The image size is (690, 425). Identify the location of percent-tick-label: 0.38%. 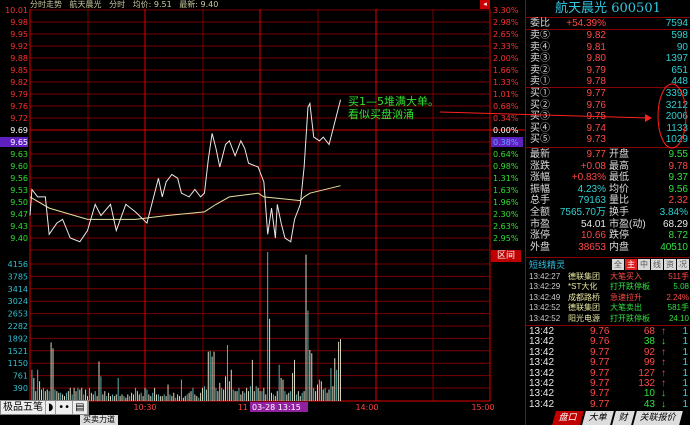
(506, 142).